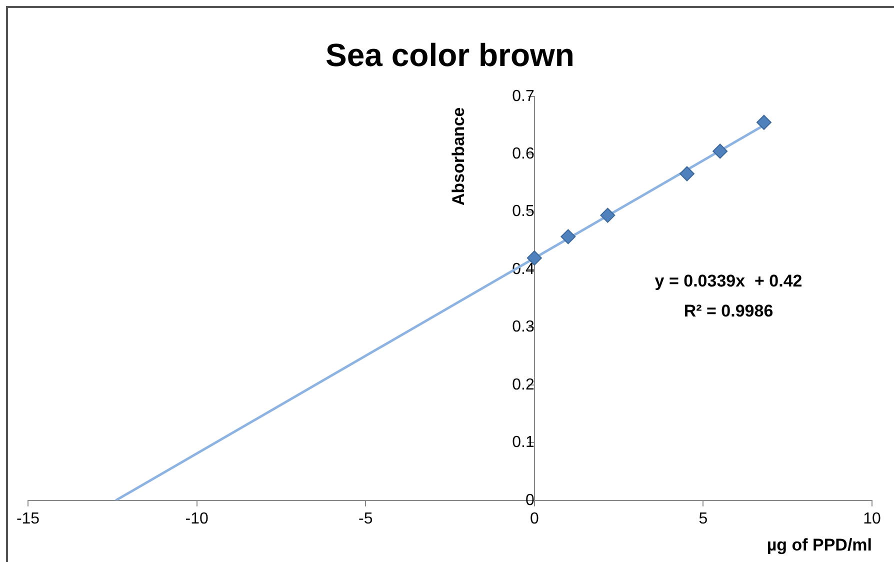  Describe the element at coordinates (450, 55) in the screenshot. I see `chart-title: Sea color brown` at that location.